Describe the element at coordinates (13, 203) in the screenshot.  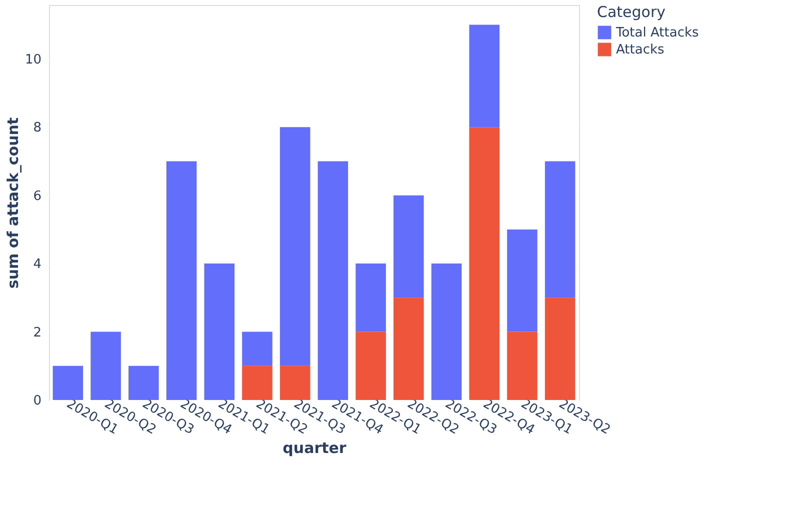
I see `y-axis-title: sum of attack_count` at that location.